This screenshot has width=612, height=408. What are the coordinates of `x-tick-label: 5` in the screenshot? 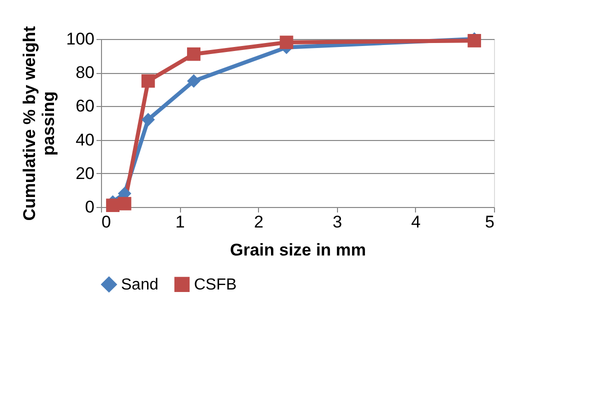 It's located at (489, 222).